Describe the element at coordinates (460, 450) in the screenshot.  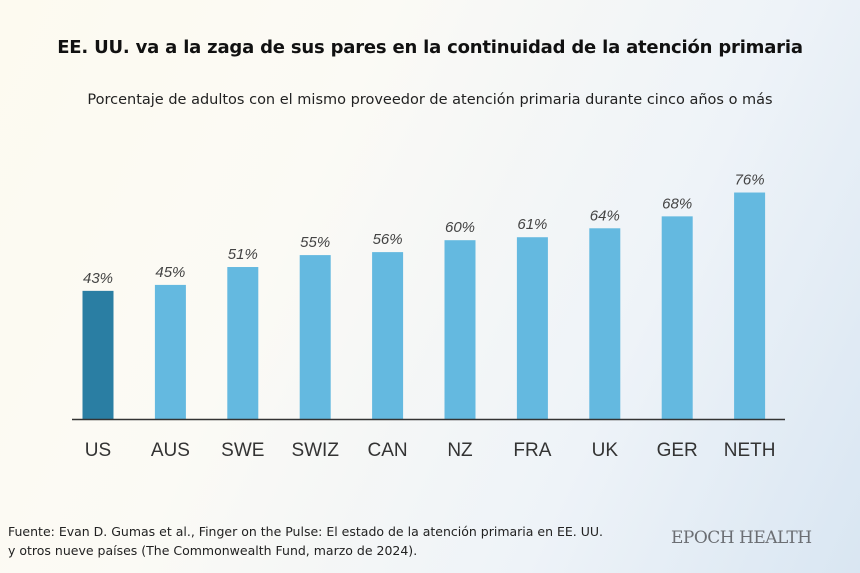
I see `category-label-nz: NZ` at that location.